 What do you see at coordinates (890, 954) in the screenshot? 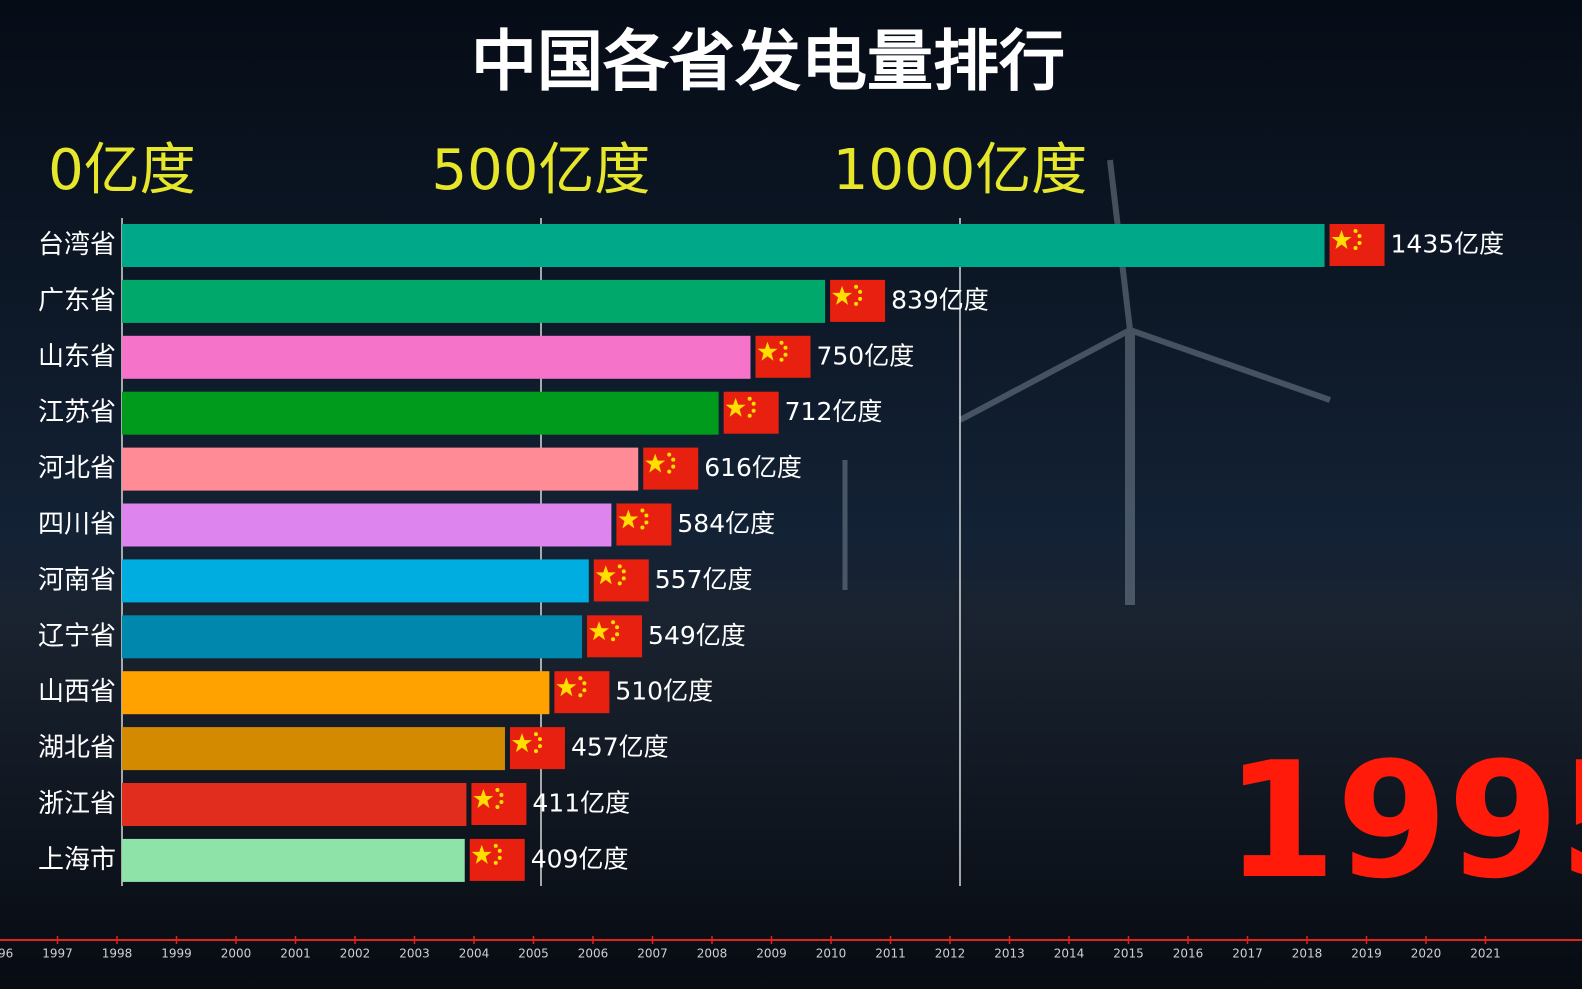
I see `timeline-label: 2011` at bounding box center [890, 954].